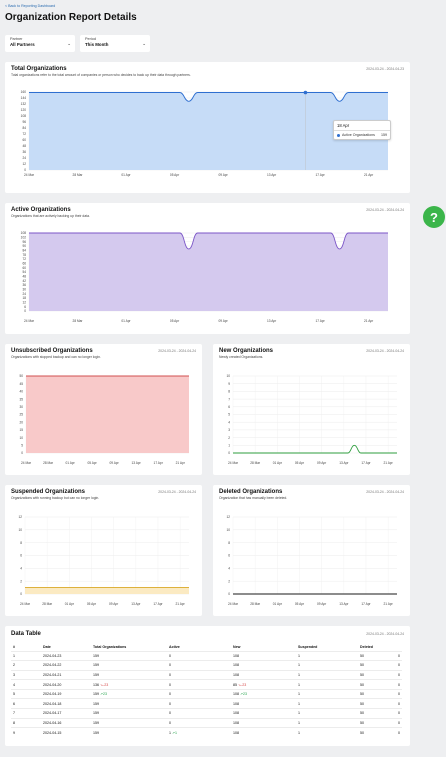 Image resolution: width=446 pixels, height=757 pixels. I want to click on hover-point, so click(305, 92).